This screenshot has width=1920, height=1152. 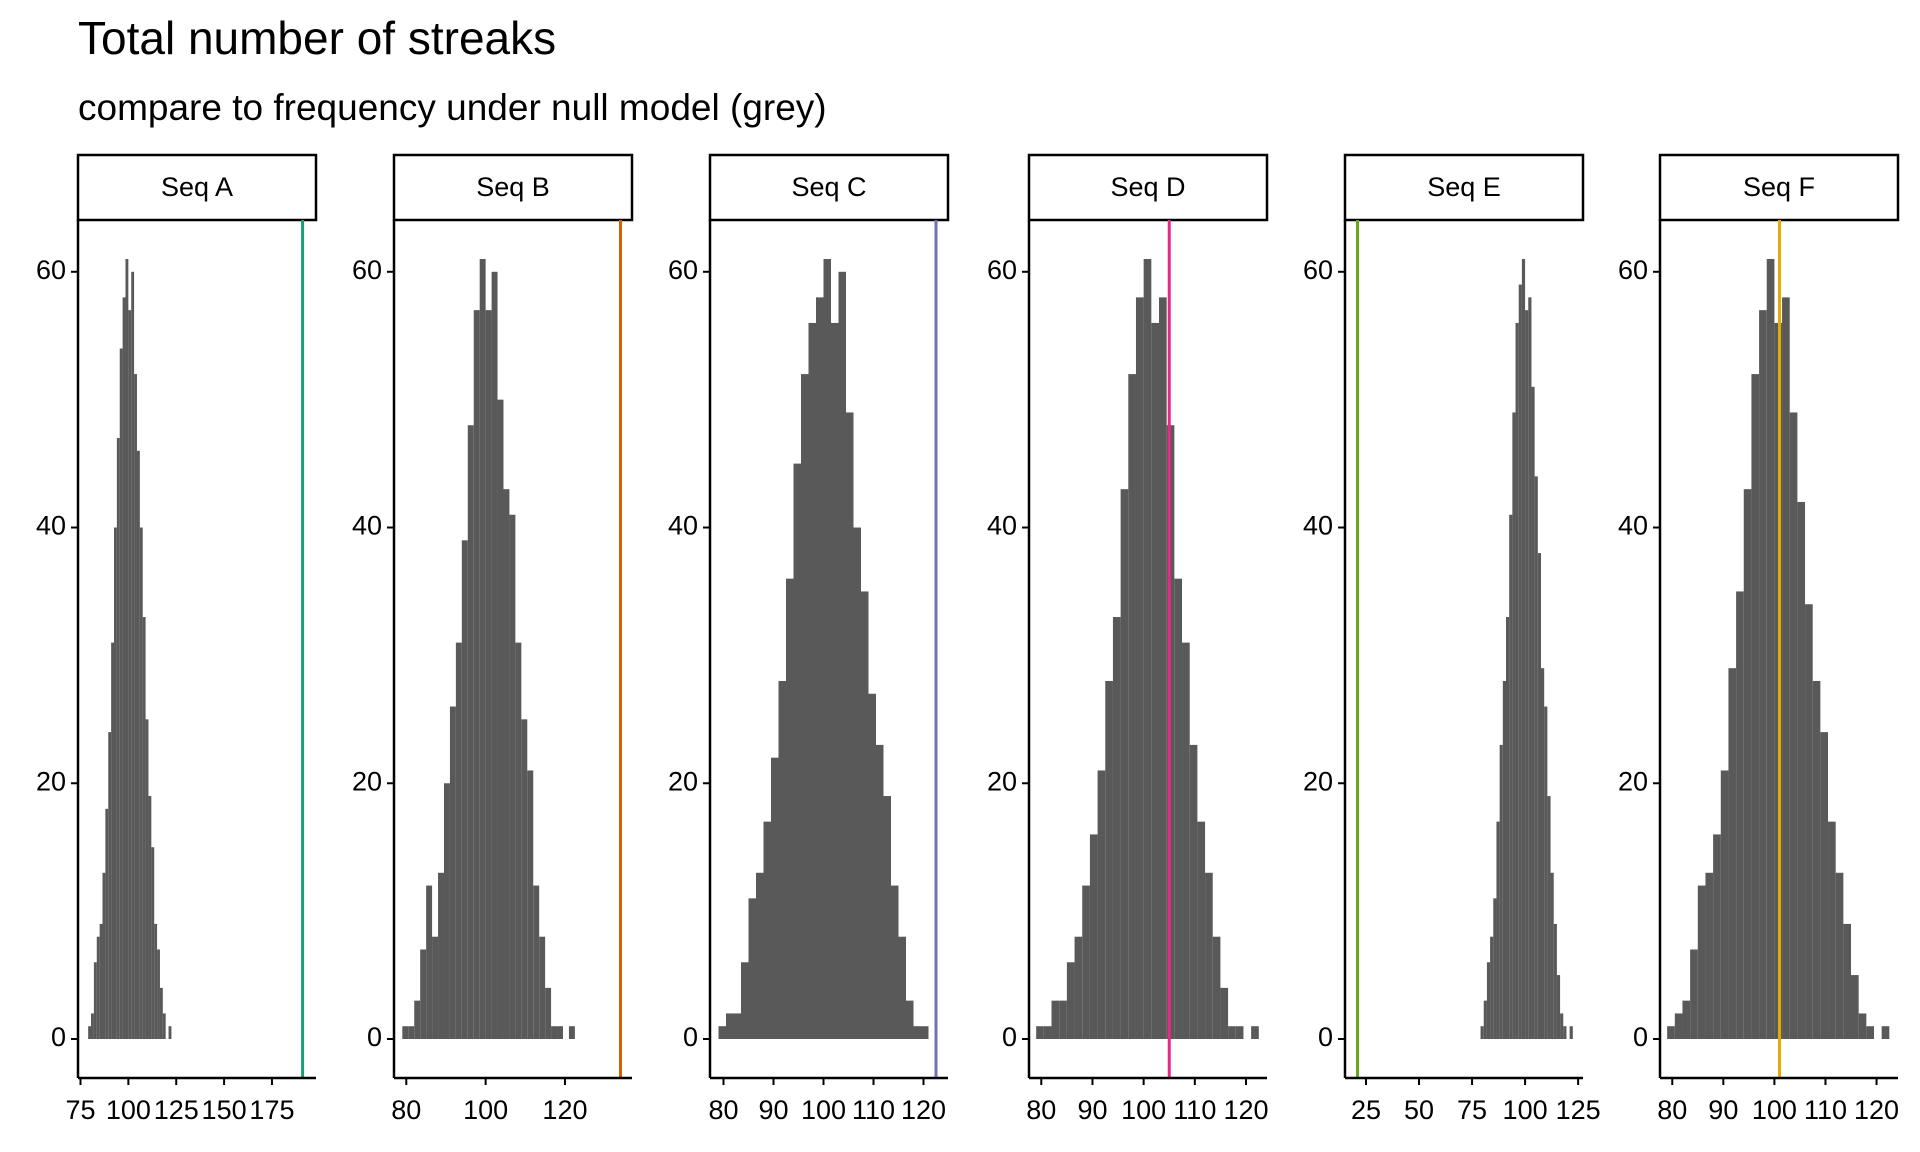 What do you see at coordinates (271, 1110) in the screenshot?
I see `x-tick-label: 175` at bounding box center [271, 1110].